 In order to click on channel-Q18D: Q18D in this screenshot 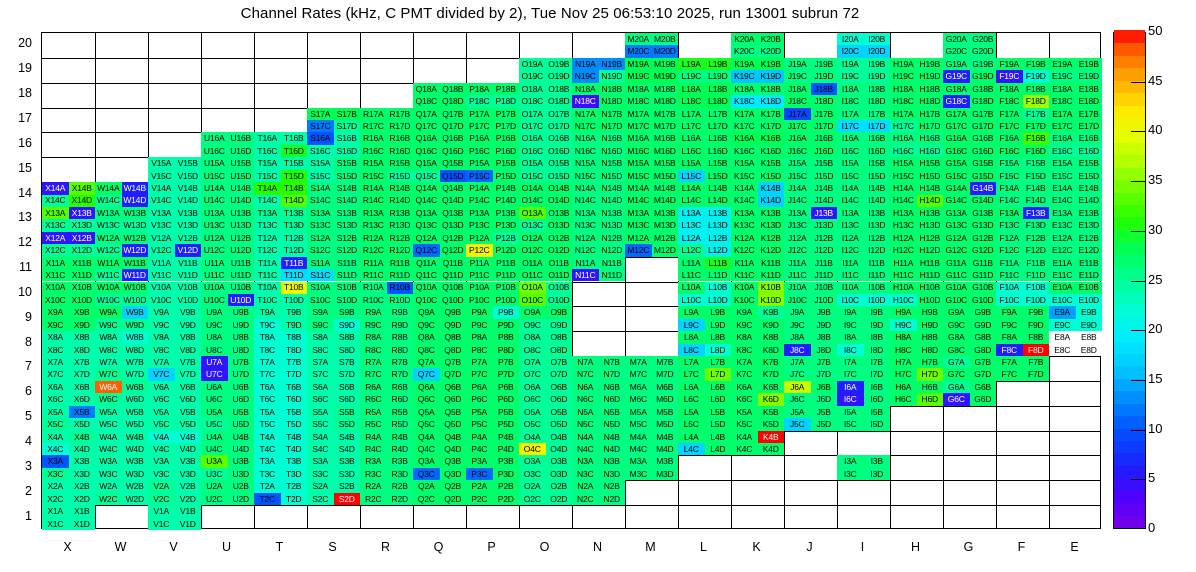, I will do `click(452, 101)`.